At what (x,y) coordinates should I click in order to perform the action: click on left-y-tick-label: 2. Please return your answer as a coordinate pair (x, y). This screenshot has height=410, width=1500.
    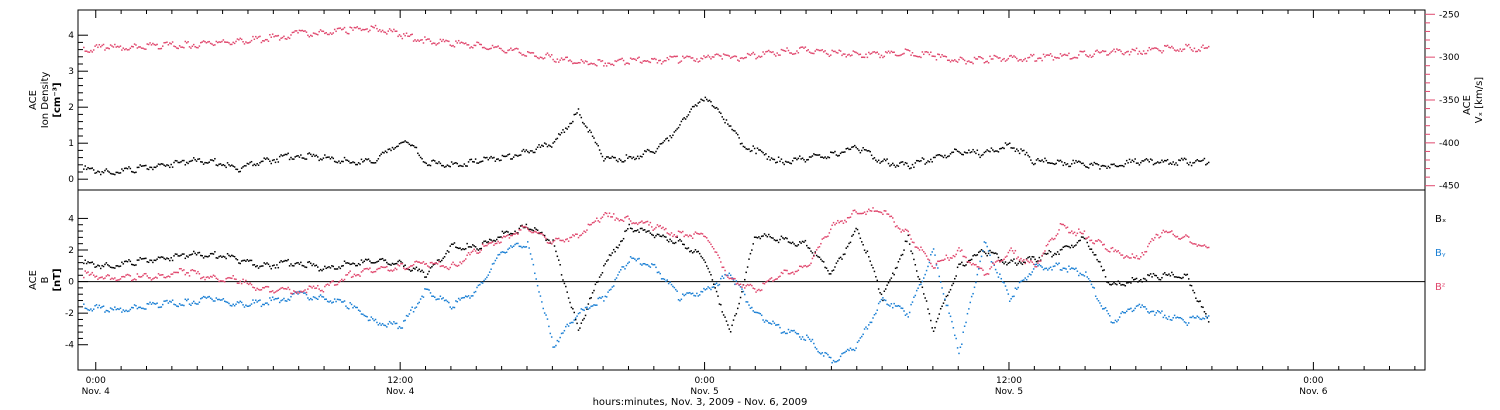
    Looking at the image, I should click on (71, 108).